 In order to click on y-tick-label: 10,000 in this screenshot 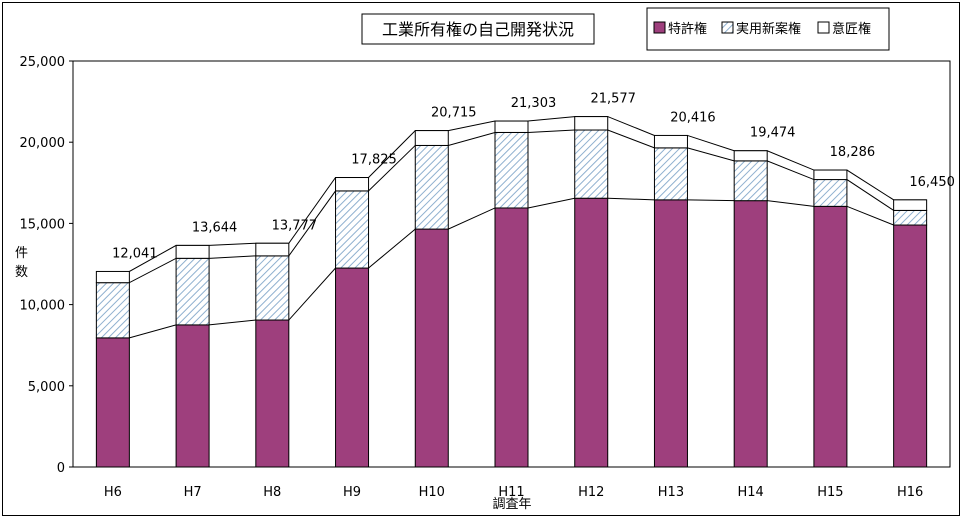, I will do `click(43, 306)`.